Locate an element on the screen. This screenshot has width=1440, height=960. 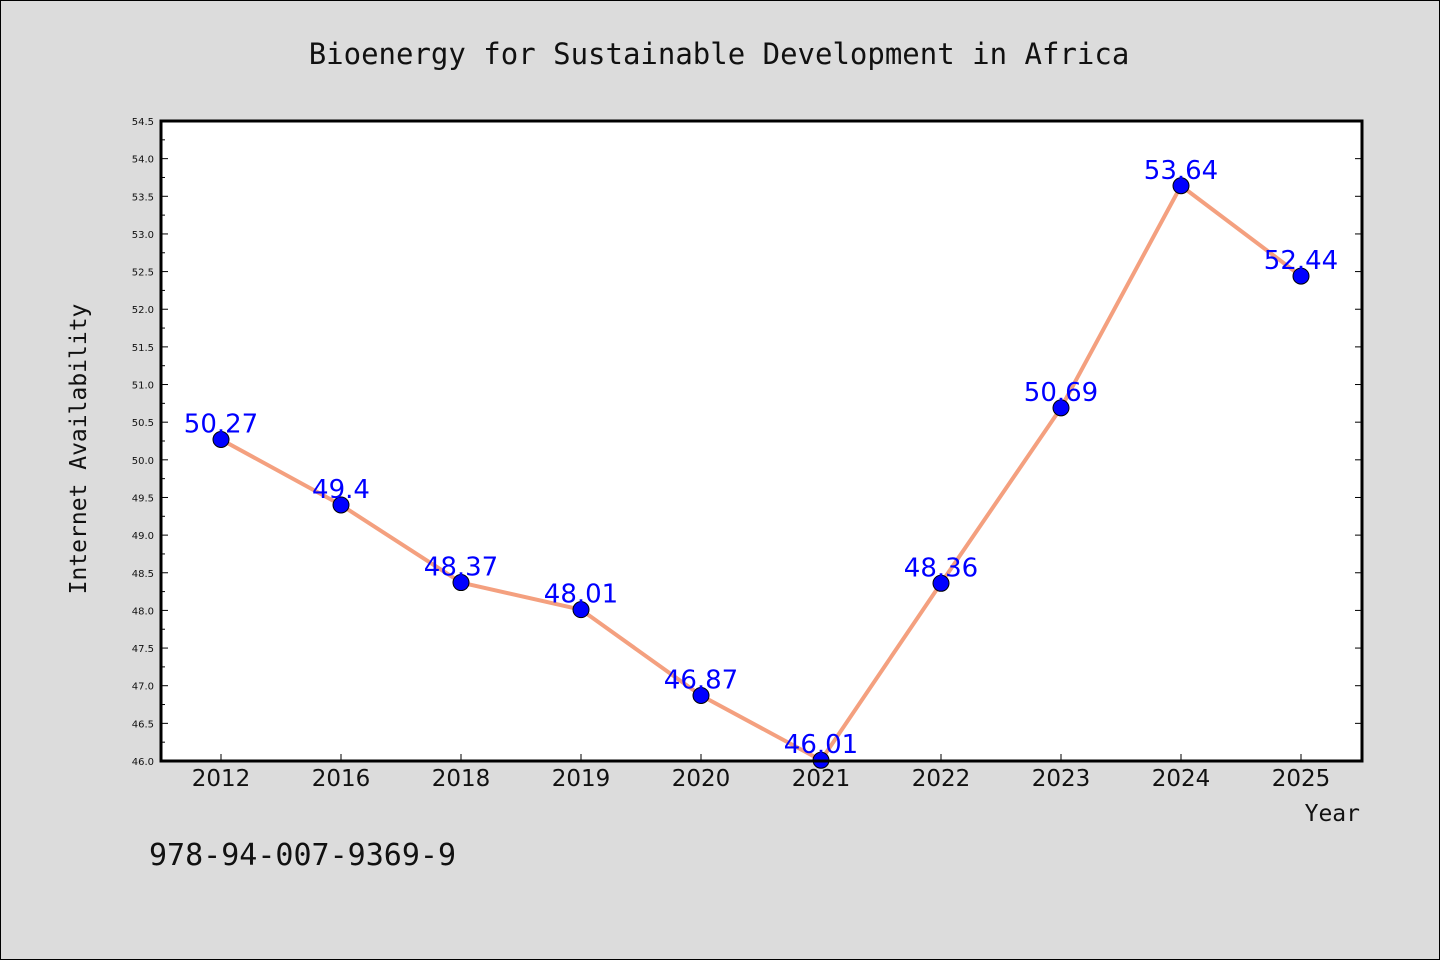
y-tick-label: 46.5 is located at coordinates (143, 724).